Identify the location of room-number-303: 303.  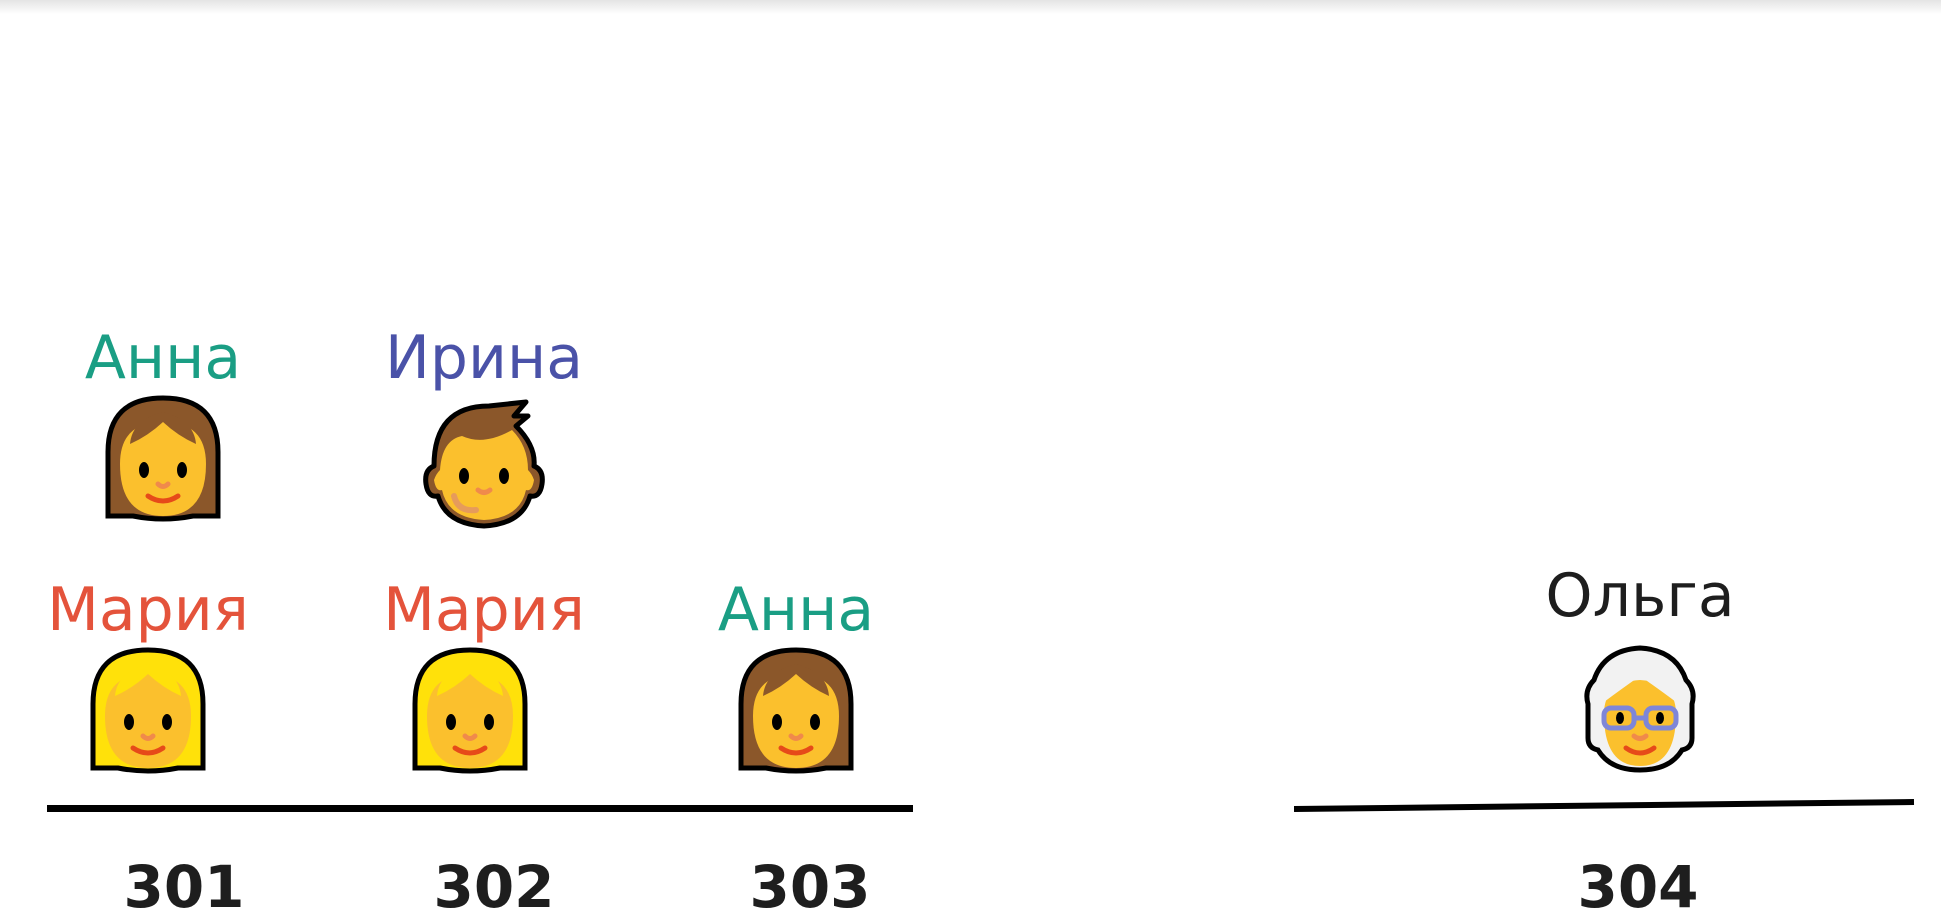
(810, 887).